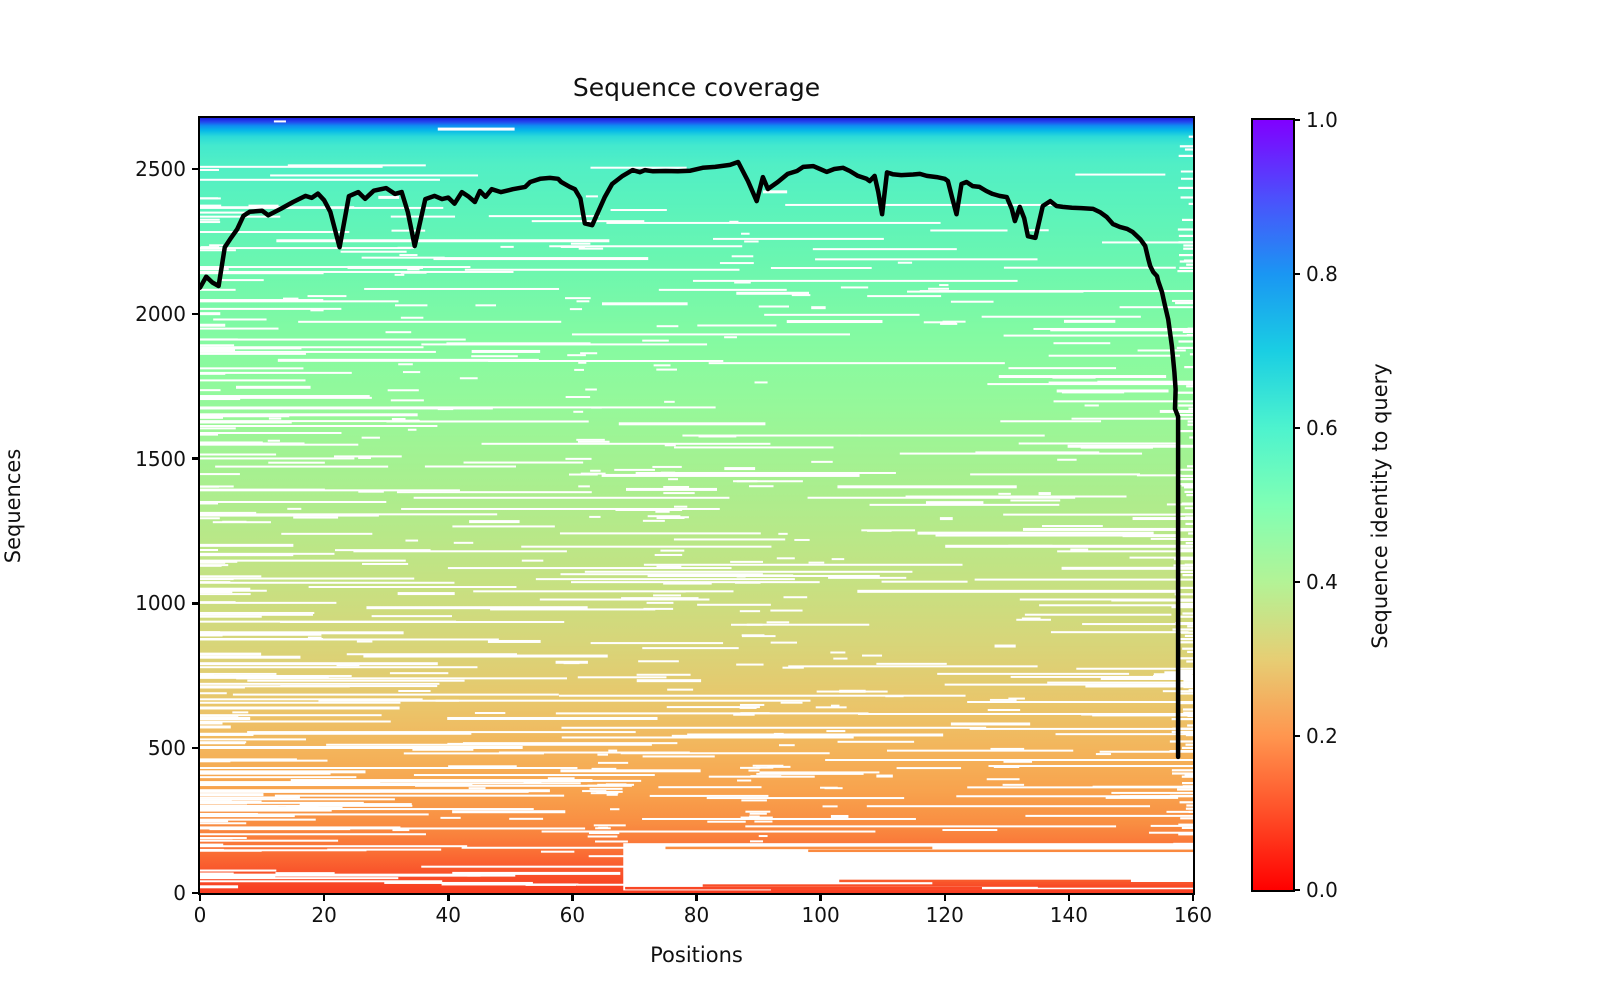 The image size is (1600, 1000). What do you see at coordinates (179, 893) in the screenshot?
I see `y-tick-label: 0` at bounding box center [179, 893].